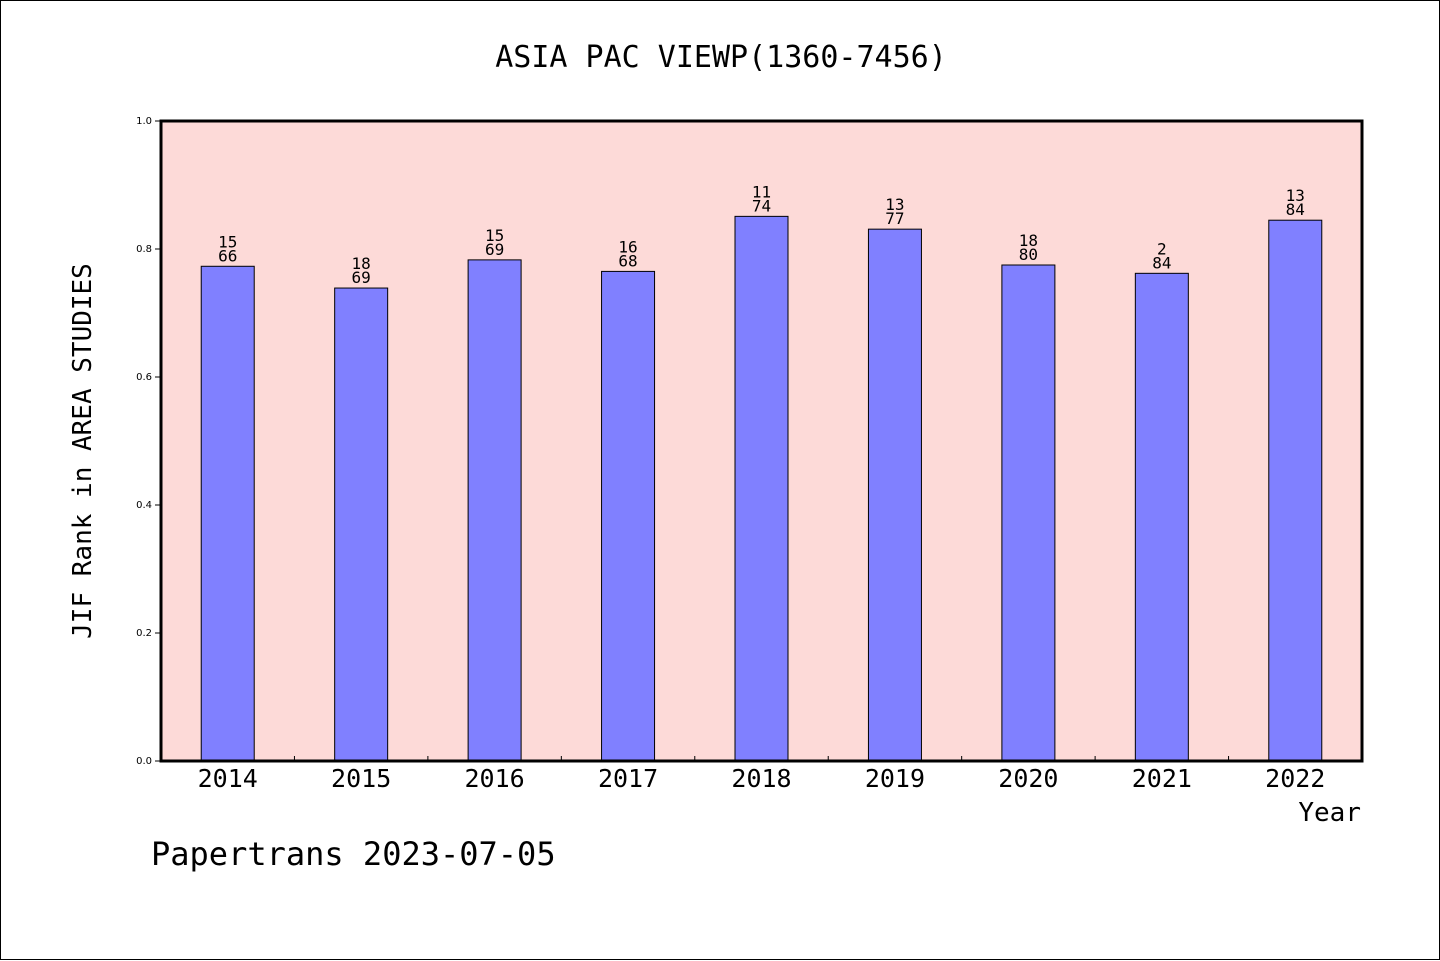  What do you see at coordinates (721, 57) in the screenshot?
I see `chart-title: ASIA PAC VIEWP(1360-7456)` at bounding box center [721, 57].